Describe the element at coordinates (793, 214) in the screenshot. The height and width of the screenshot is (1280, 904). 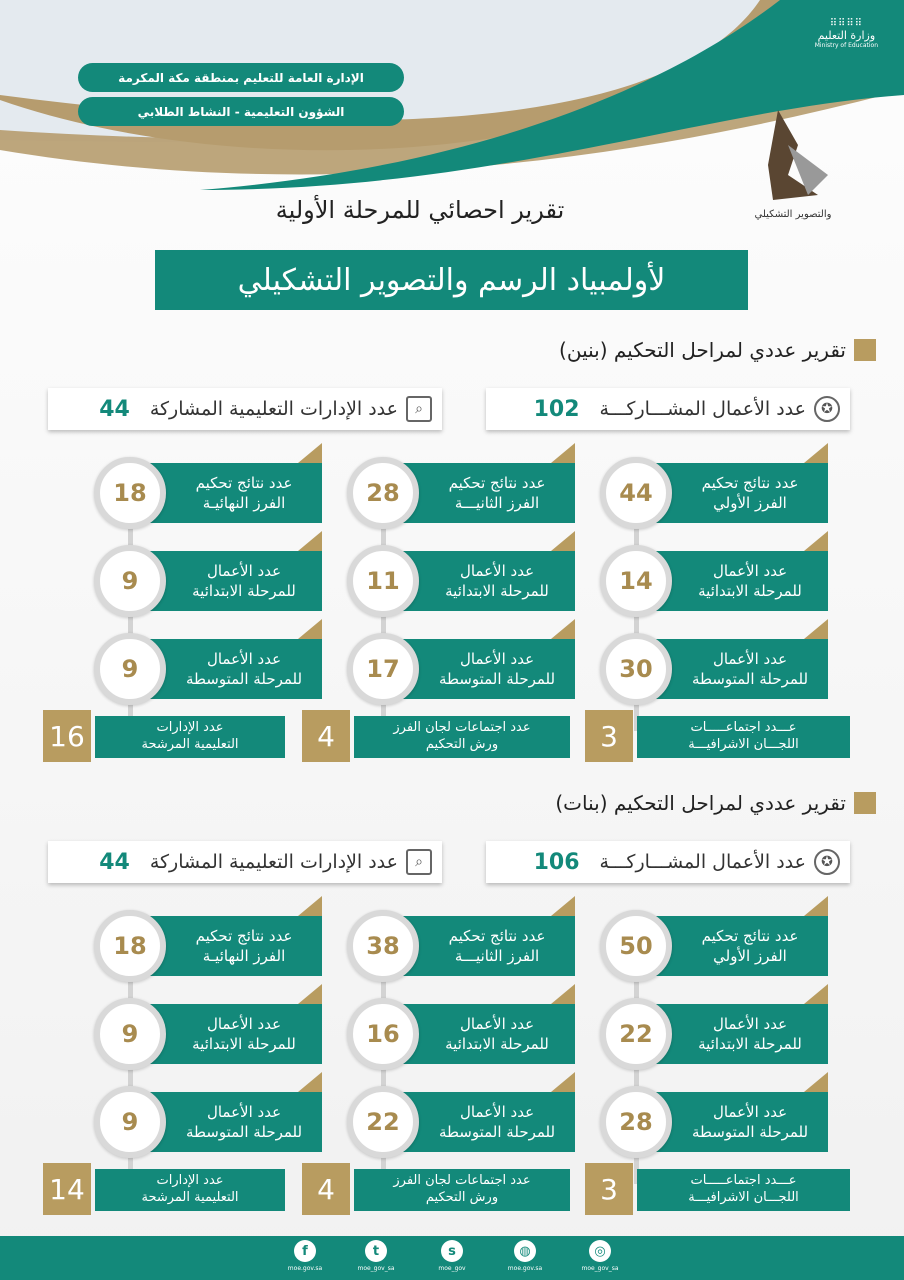
I see `olympiad-logo-text: والتصوير التشكيلي` at that location.